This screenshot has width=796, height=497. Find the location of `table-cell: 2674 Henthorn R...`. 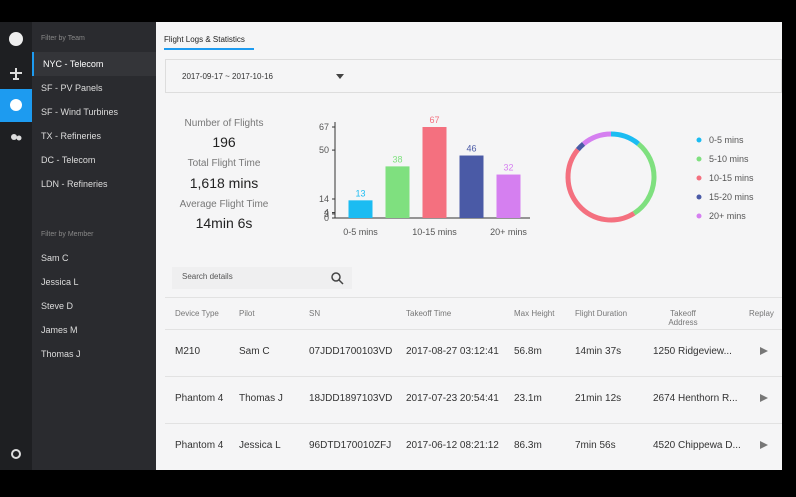

table-cell: 2674 Henthorn R... is located at coordinates (695, 398).